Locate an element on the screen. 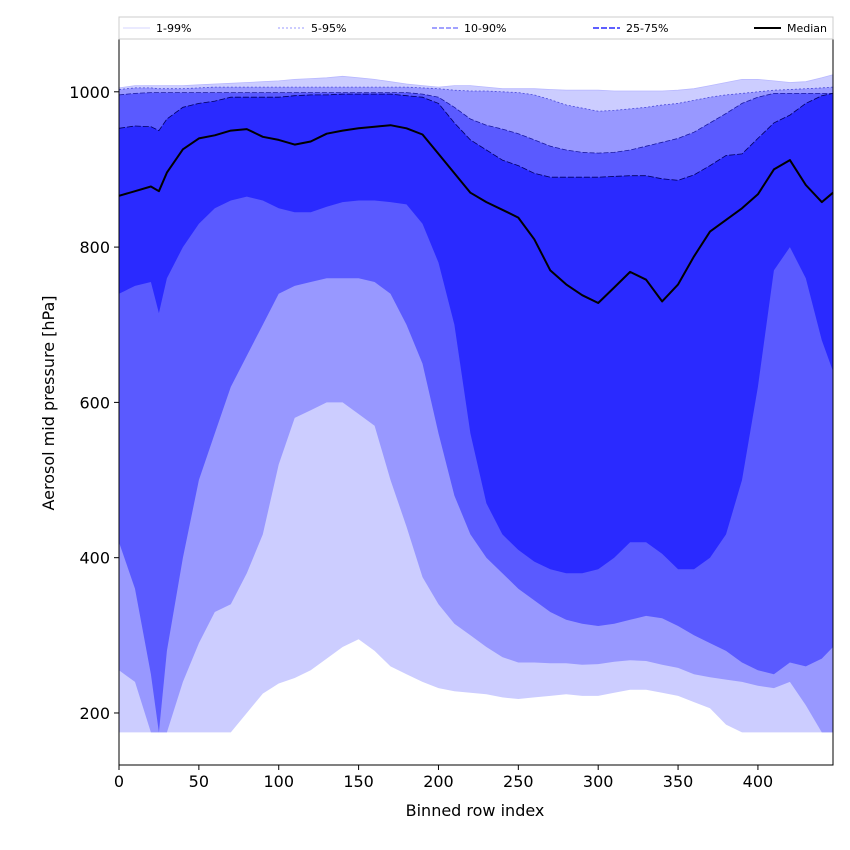 Image resolution: width=850 pixels, height=850 pixels. legend-label-10-90: 10-90% is located at coordinates (485, 28).